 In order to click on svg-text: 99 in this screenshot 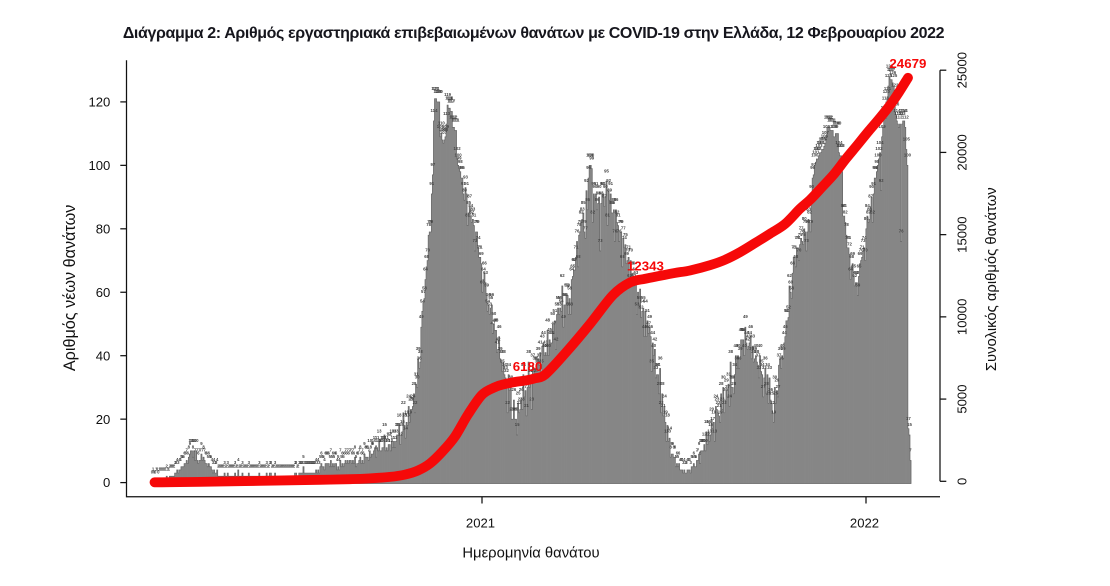, I will do `click(591, 158)`.